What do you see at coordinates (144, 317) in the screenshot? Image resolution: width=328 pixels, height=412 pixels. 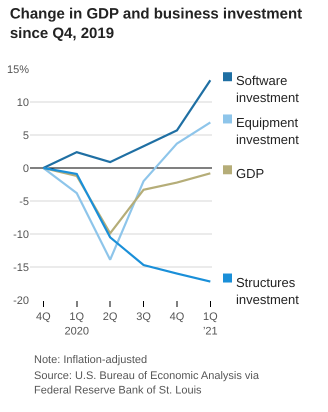 I see `x-tick-label: 3Q` at bounding box center [144, 317].